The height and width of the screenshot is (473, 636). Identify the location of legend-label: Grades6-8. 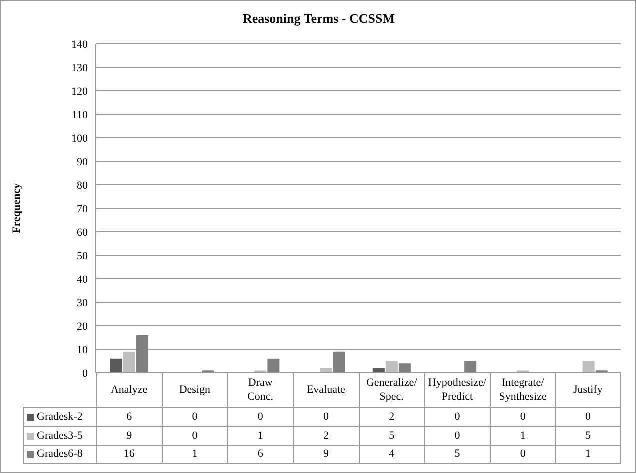
(60, 454).